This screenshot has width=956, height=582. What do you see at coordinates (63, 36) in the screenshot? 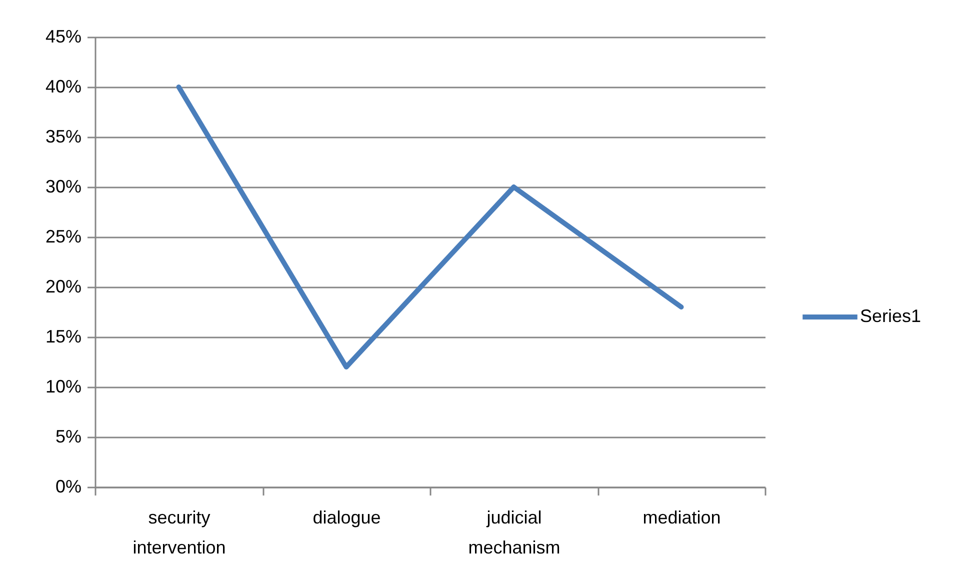
I see `y-tick-label: 45%` at bounding box center [63, 36].